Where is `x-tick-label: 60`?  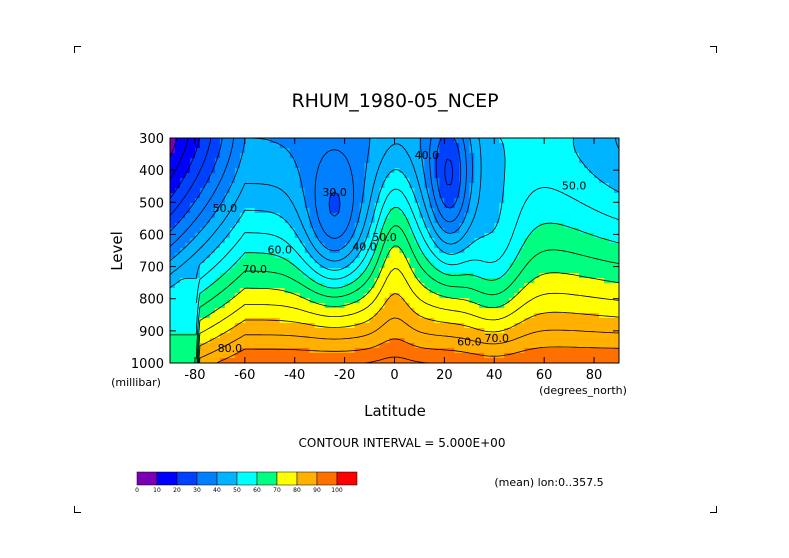
x-tick-label: 60 is located at coordinates (544, 375).